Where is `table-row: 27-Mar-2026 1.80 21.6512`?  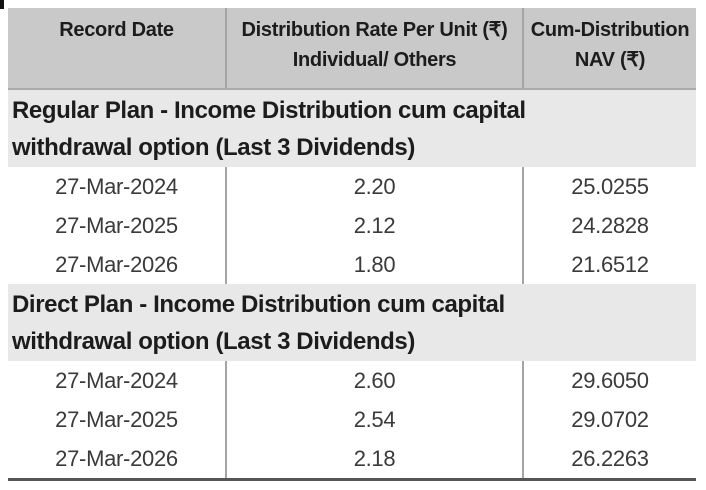 table-row: 27-Mar-2026 1.80 21.6512 is located at coordinates (352, 264).